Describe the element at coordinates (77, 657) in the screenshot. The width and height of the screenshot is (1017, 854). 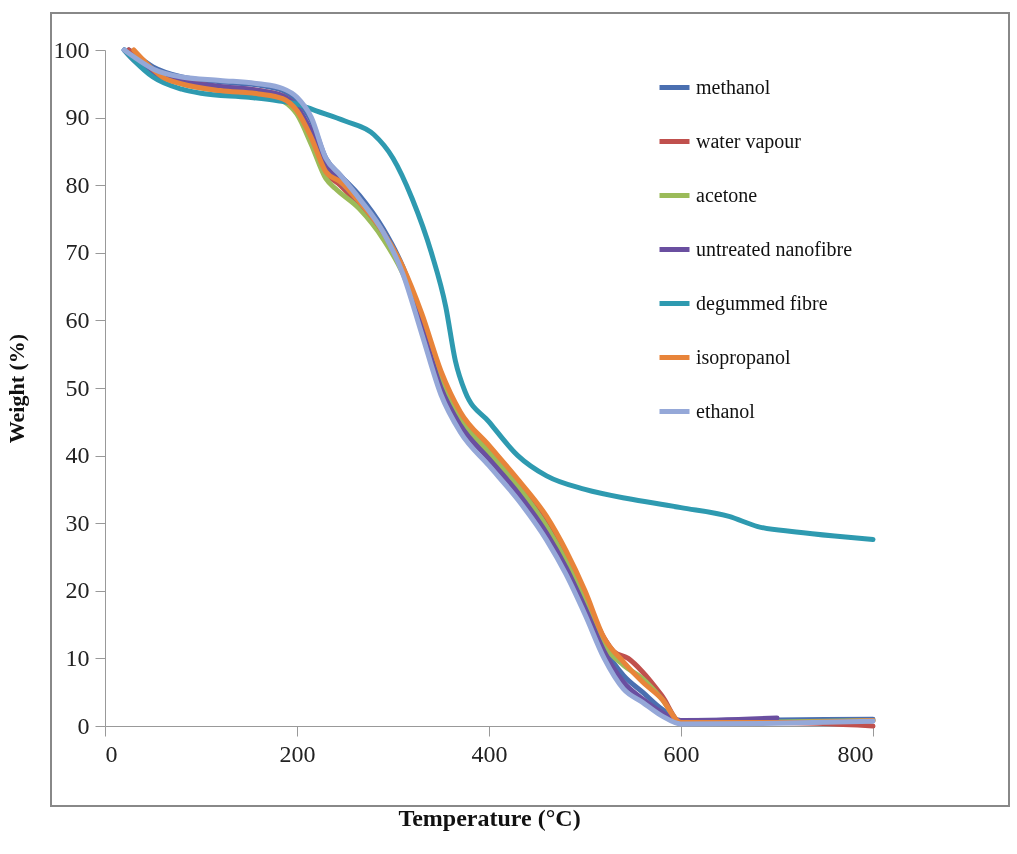
I see `y-tick-label: 10` at that location.